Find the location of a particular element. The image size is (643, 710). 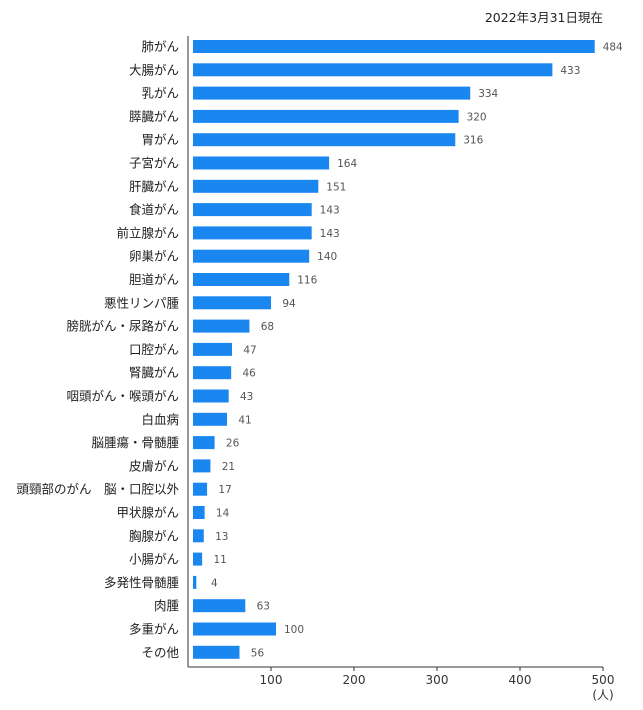

category-label: 胸腺がん is located at coordinates (154, 535).